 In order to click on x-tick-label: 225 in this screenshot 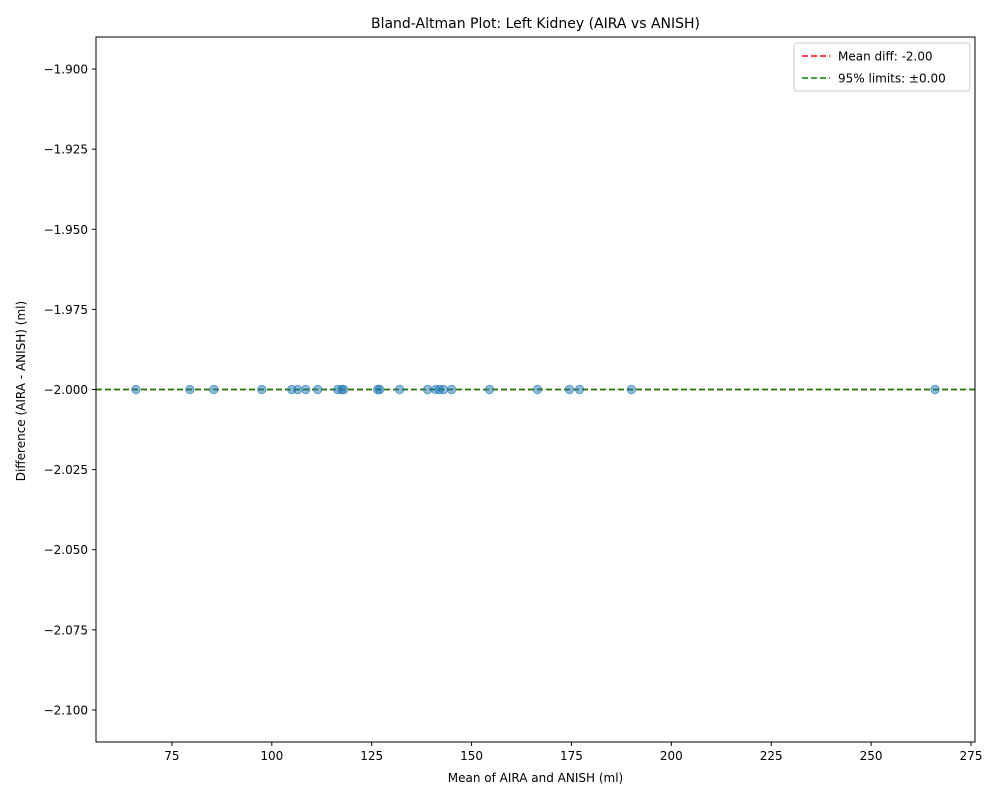, I will do `click(771, 756)`.